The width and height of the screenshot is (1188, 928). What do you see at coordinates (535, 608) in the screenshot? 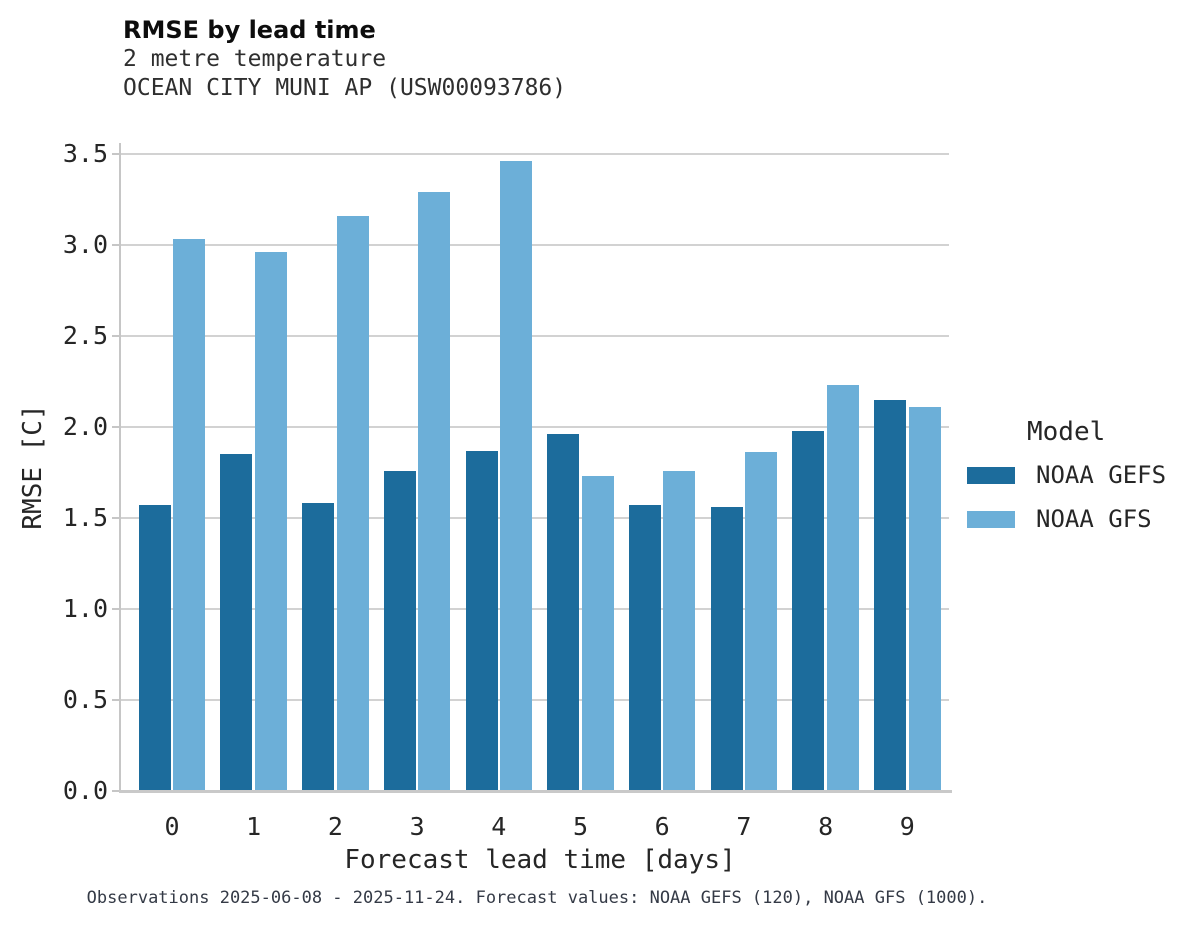
I see `gridline-1.0` at bounding box center [535, 608].